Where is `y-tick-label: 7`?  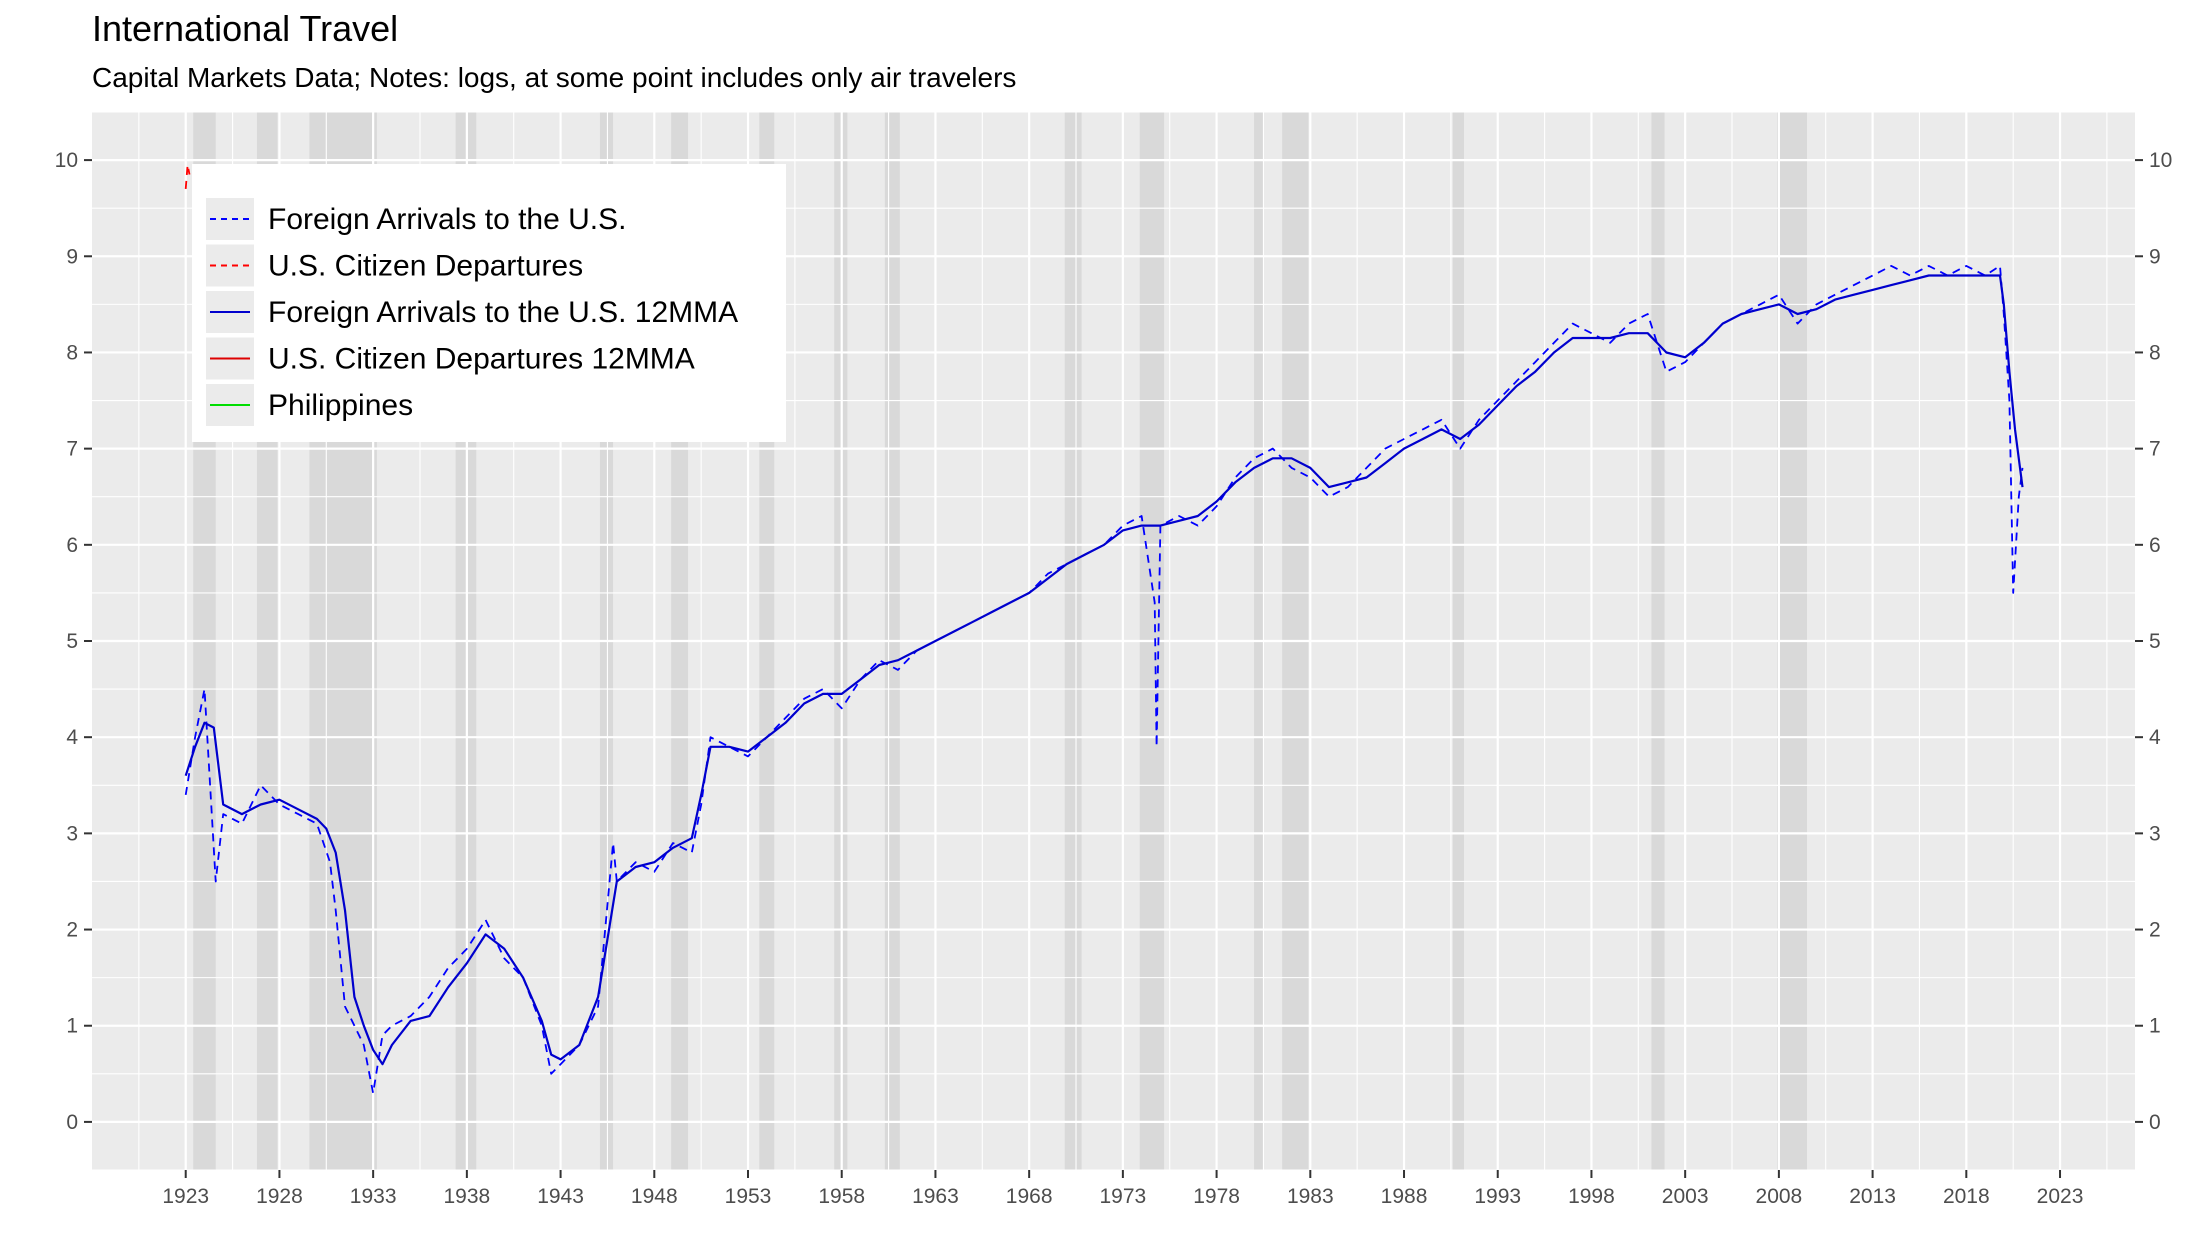 y-tick-label: 7 is located at coordinates (72, 449).